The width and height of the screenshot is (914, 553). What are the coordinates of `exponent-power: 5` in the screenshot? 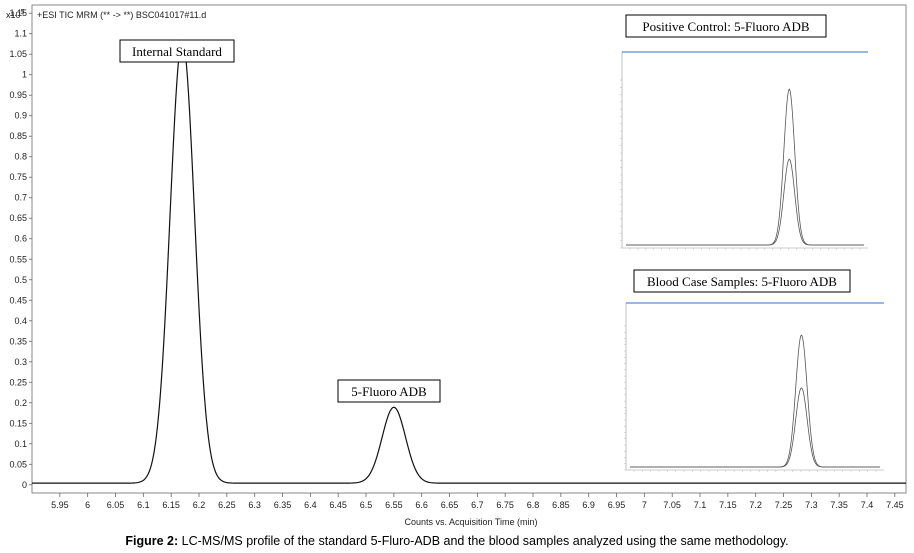 It's located at (23, 12).